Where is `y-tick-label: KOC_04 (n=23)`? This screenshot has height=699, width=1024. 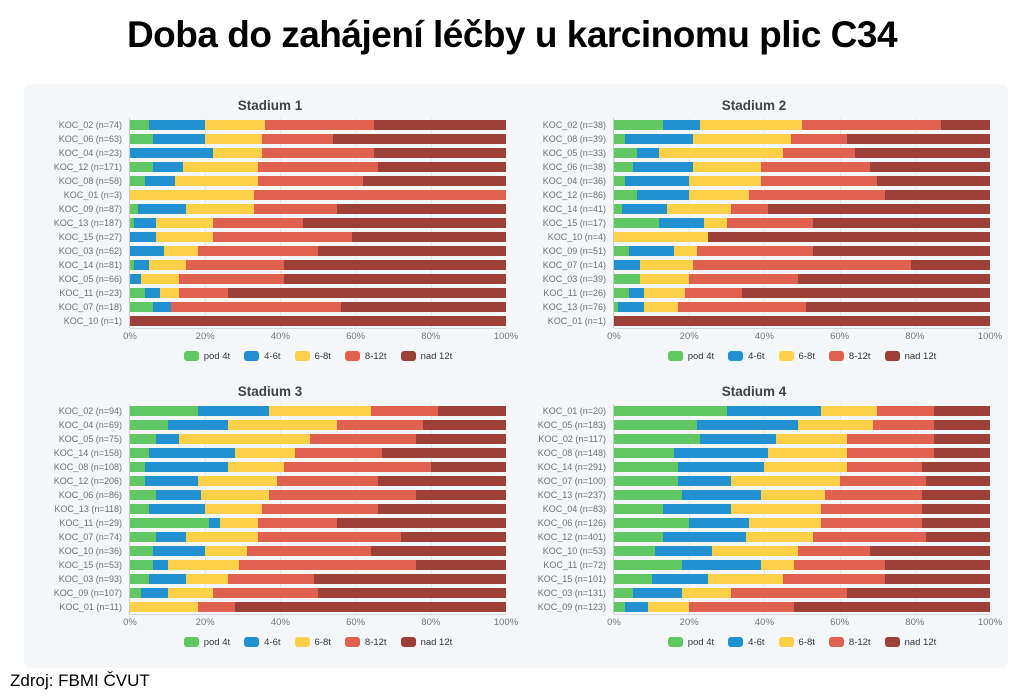 y-tick-label: KOC_04 (n=23) is located at coordinates (82, 153).